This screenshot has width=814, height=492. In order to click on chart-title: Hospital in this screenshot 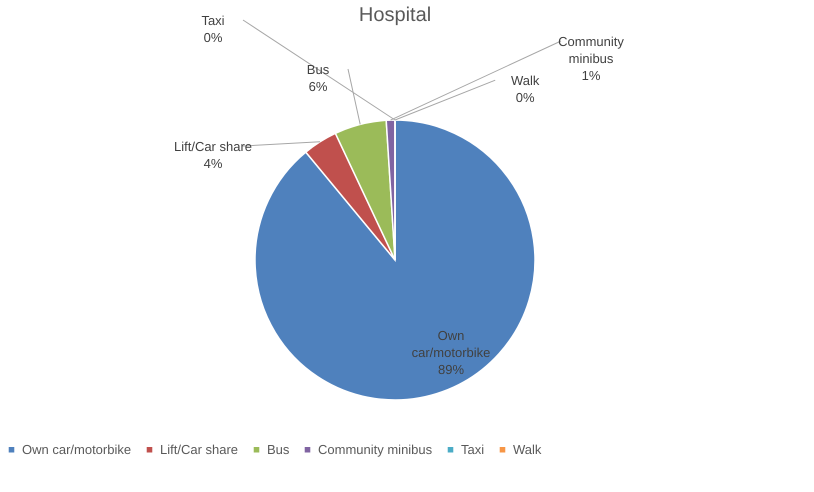, I will do `click(395, 15)`.